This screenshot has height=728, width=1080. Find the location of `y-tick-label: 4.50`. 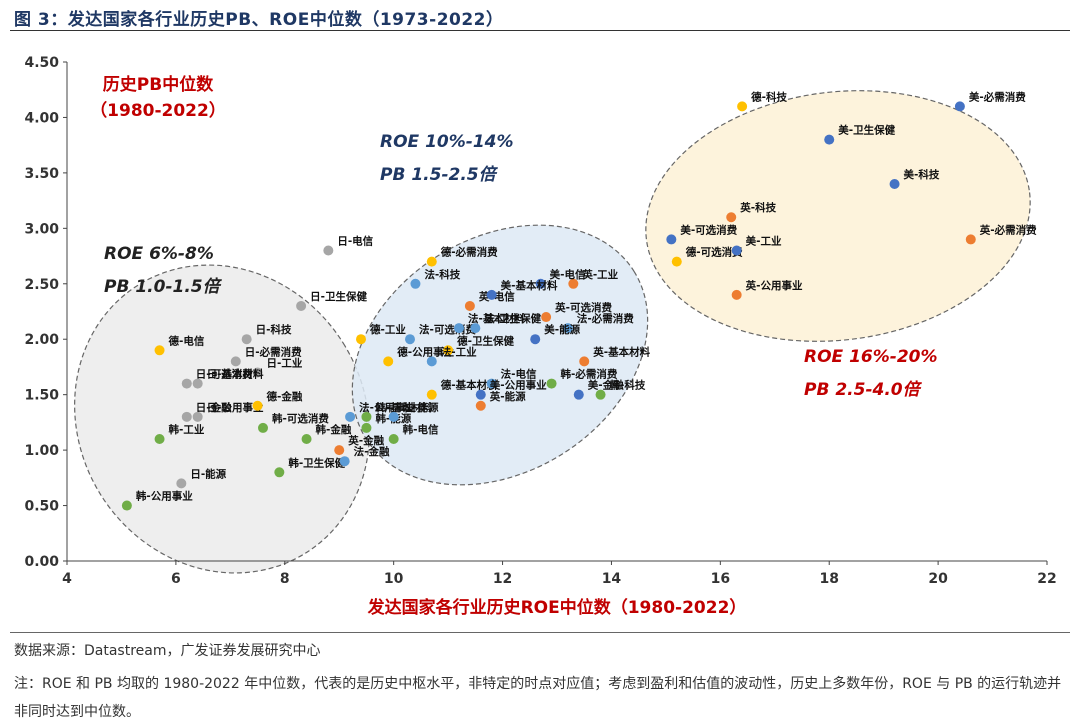

y-tick-label: 4.50 is located at coordinates (41, 63).